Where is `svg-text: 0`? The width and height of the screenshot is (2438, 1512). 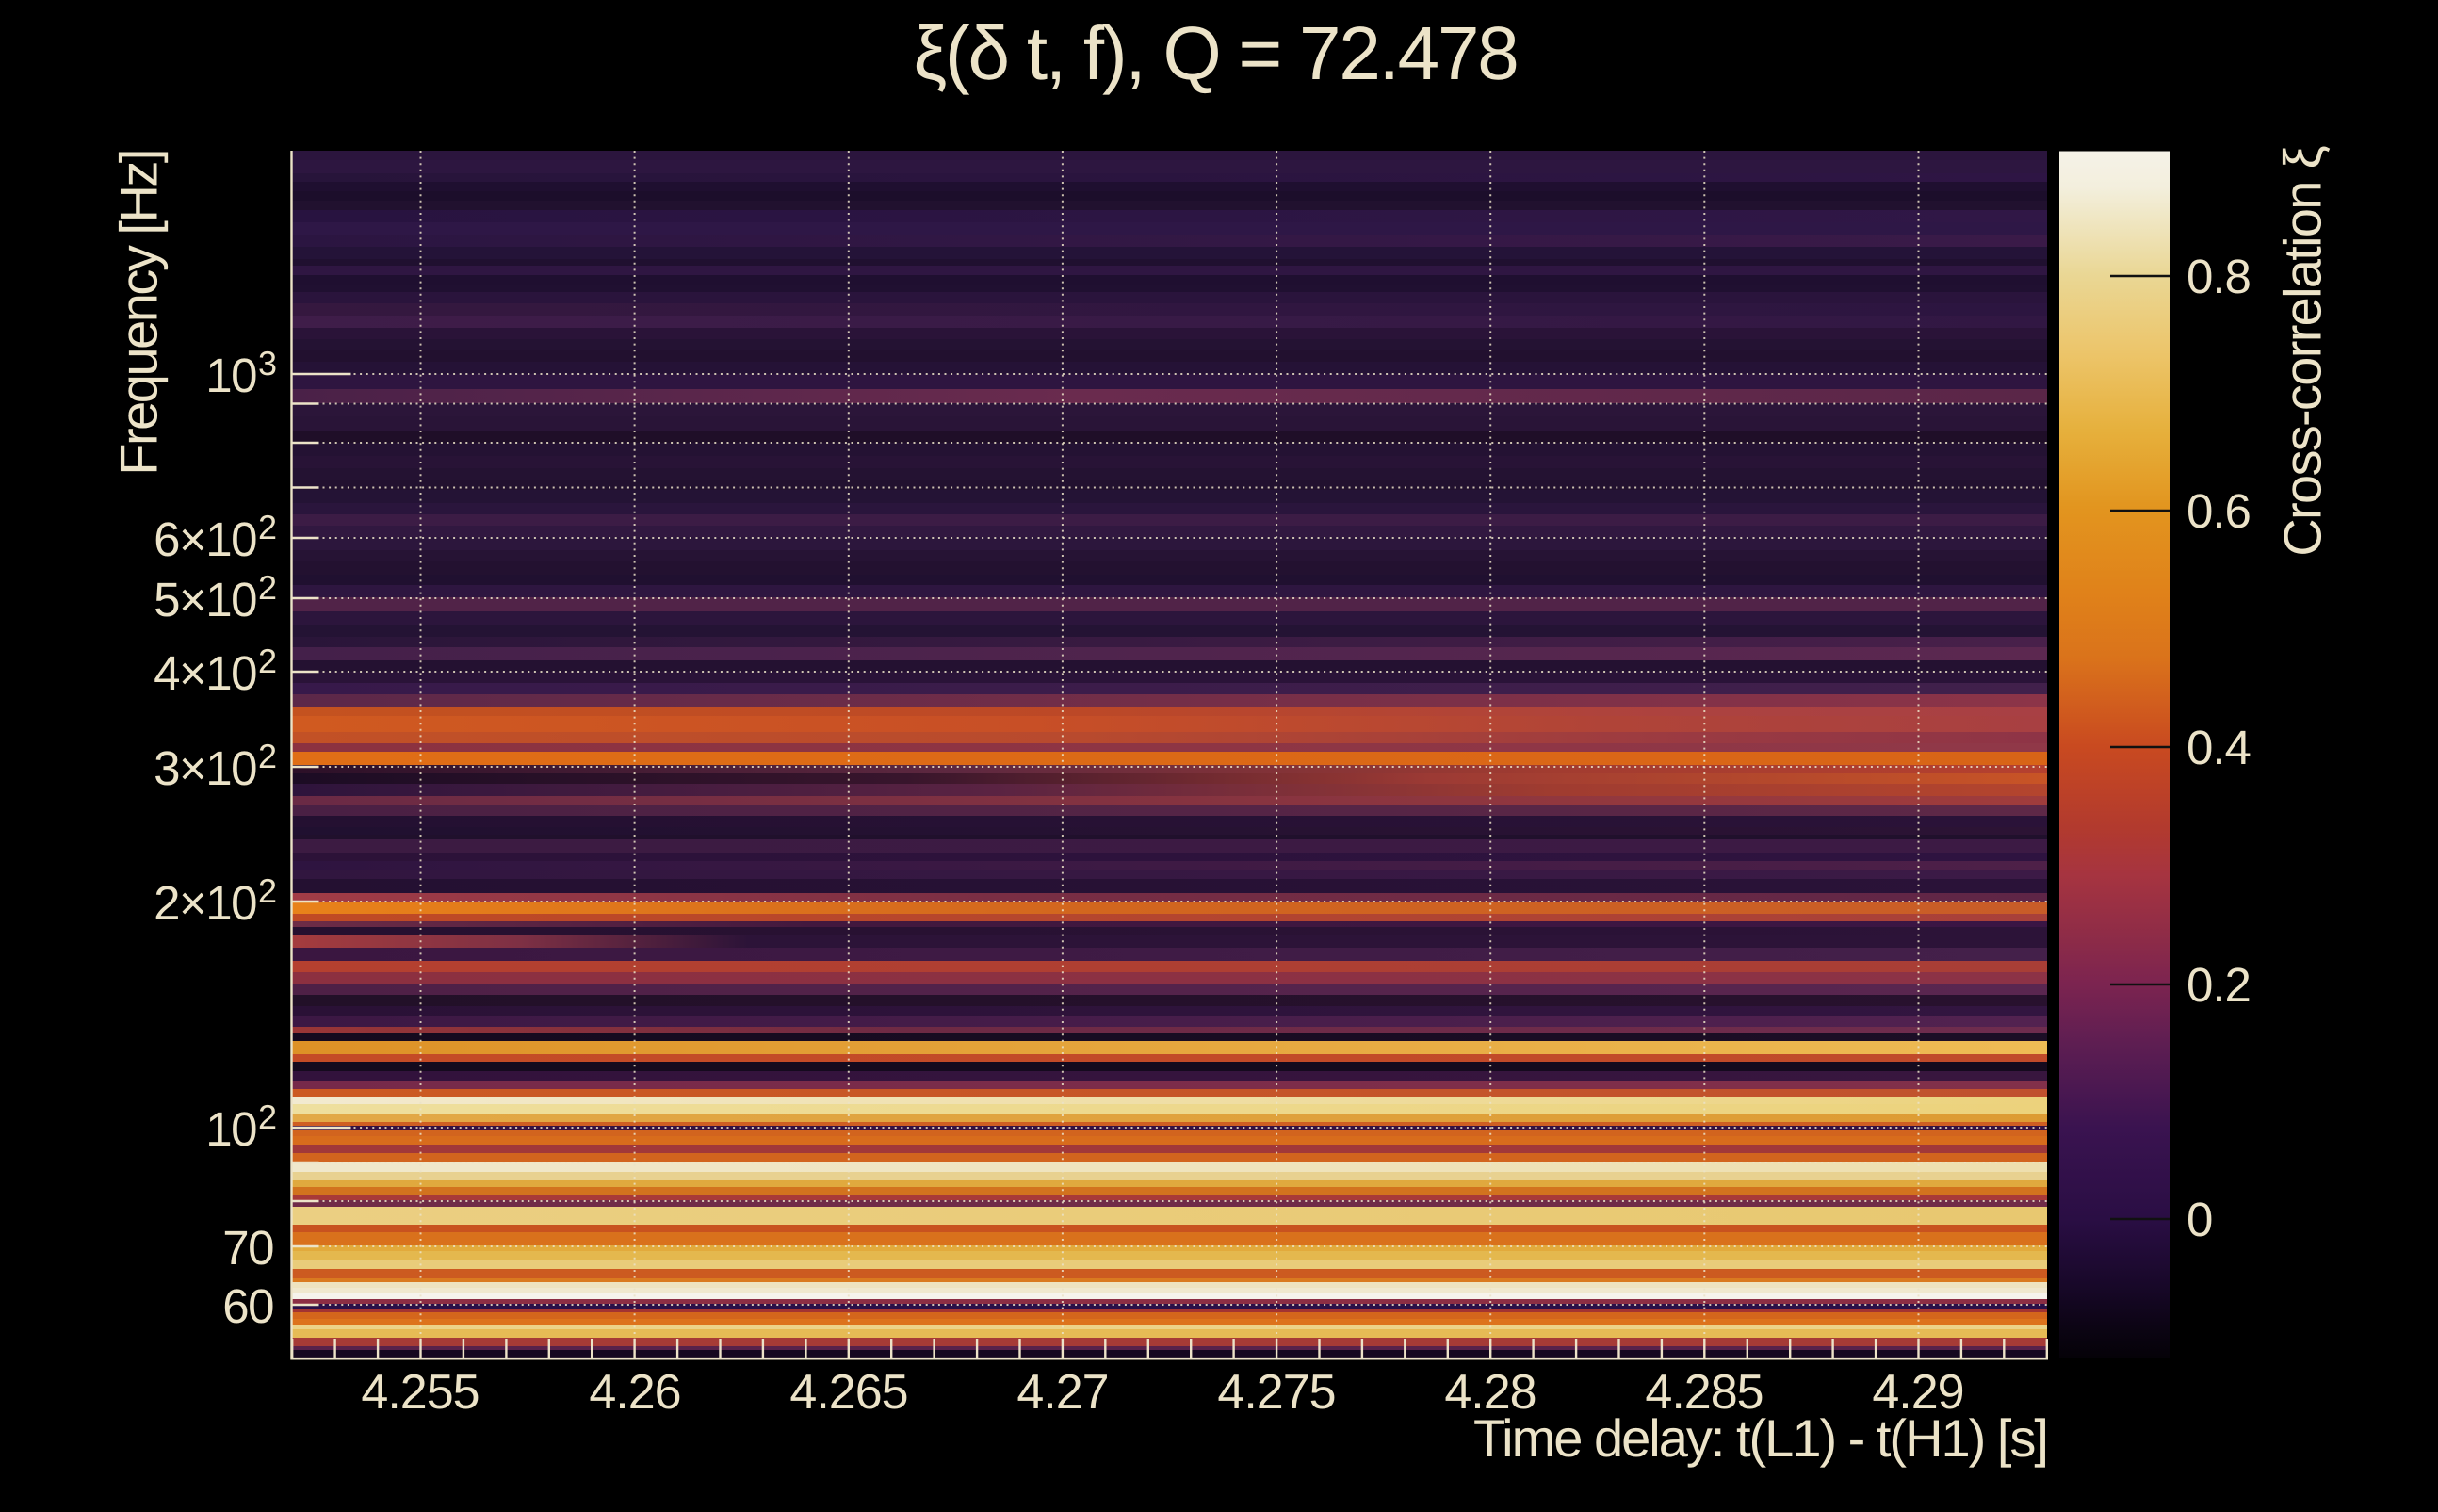
svg-text: 0 is located at coordinates (2199, 1219).